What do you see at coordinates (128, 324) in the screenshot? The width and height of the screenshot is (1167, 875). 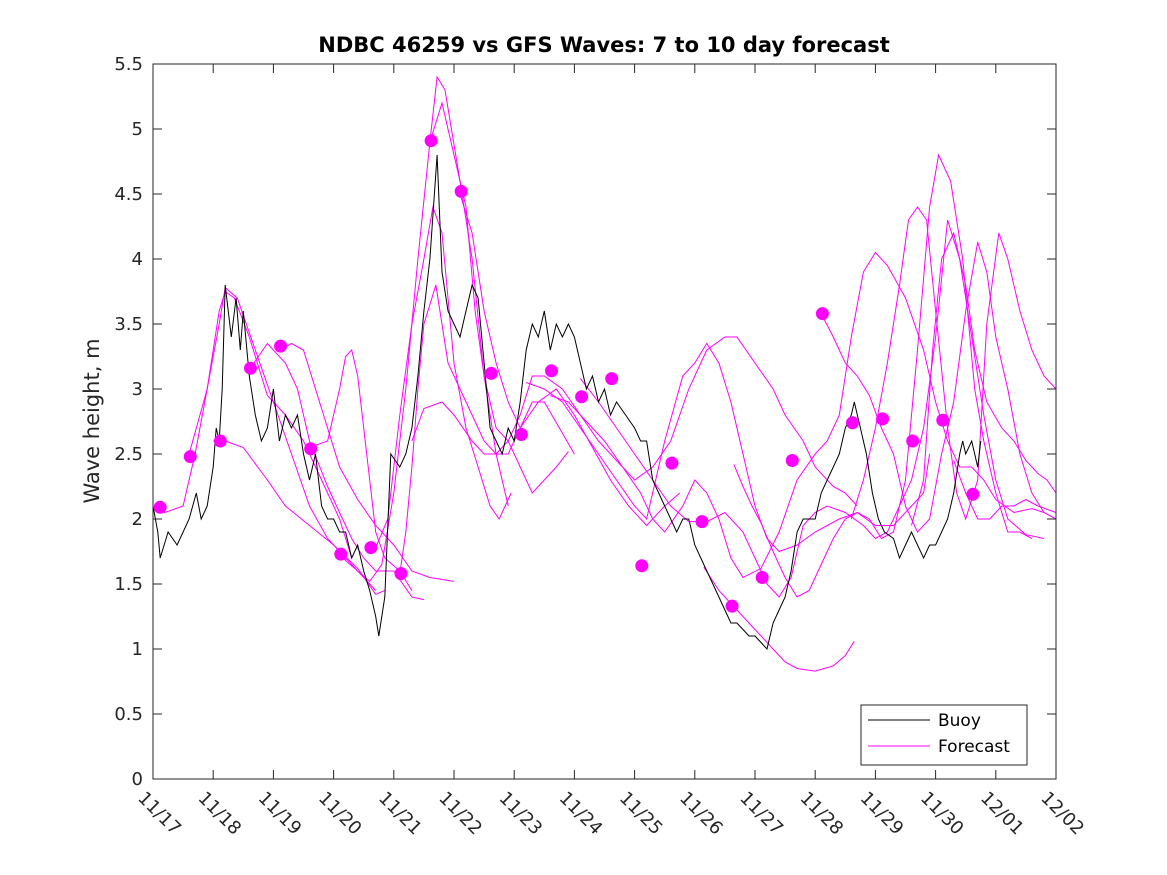 I see `y-tick-label-7: 3.5` at bounding box center [128, 324].